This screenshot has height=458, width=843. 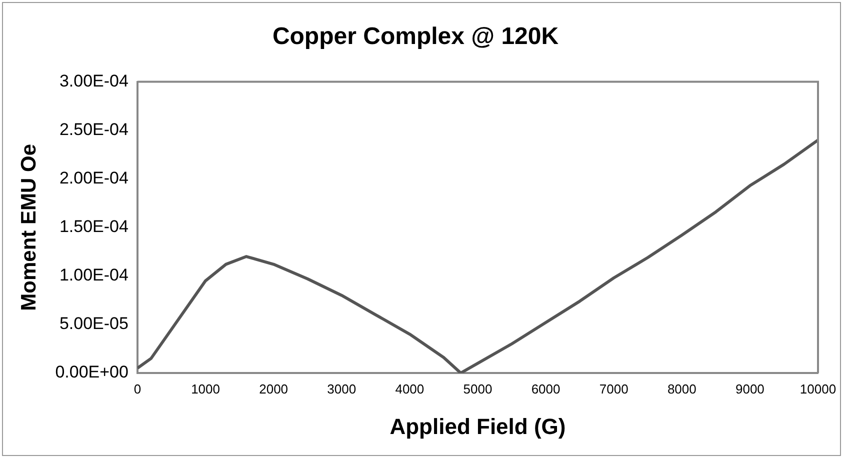 What do you see at coordinates (205, 388) in the screenshot?
I see `x-tick-label: 1000` at bounding box center [205, 388].